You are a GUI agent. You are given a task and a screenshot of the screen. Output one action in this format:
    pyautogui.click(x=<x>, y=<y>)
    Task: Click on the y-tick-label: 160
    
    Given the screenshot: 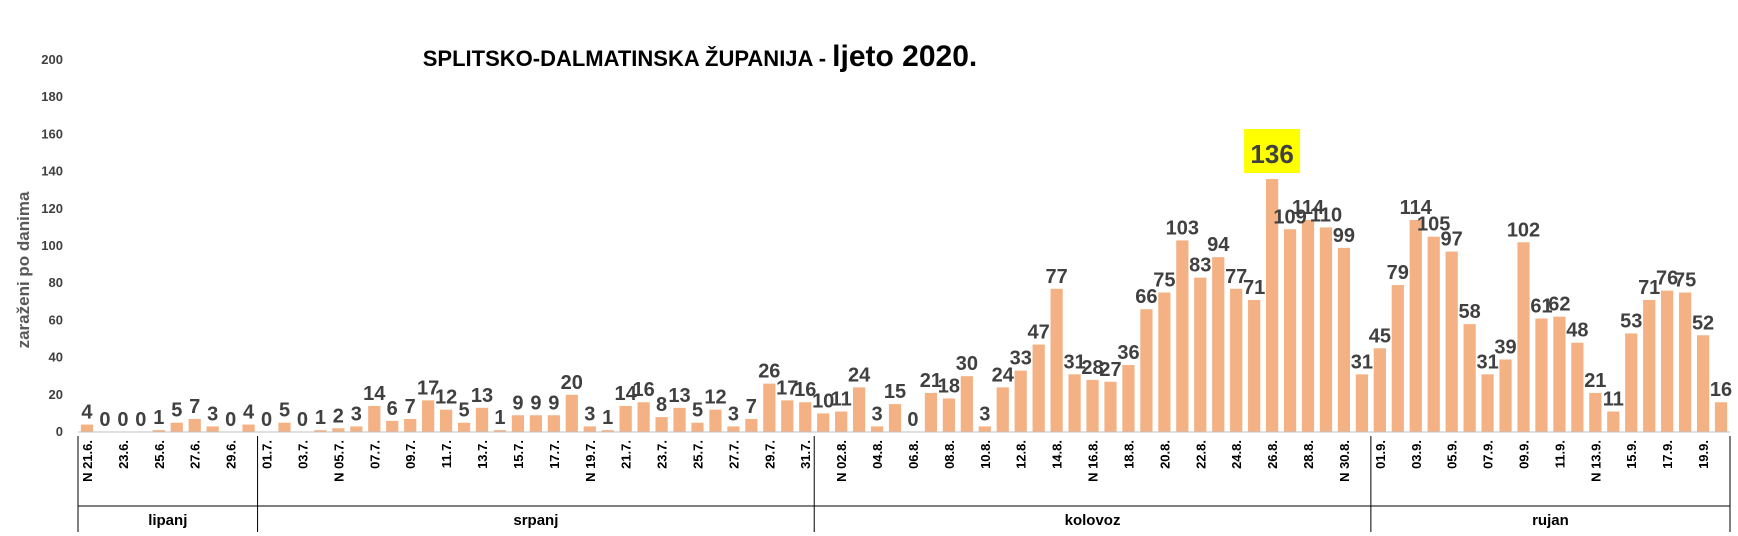 What is the action you would take?
    pyautogui.click(x=52, y=133)
    